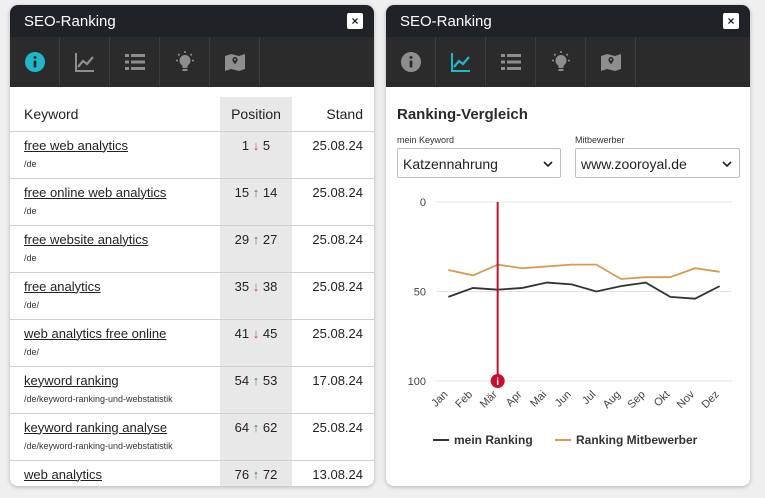  Describe the element at coordinates (333, 114) in the screenshot. I see `column-header-stand: Stand` at that location.